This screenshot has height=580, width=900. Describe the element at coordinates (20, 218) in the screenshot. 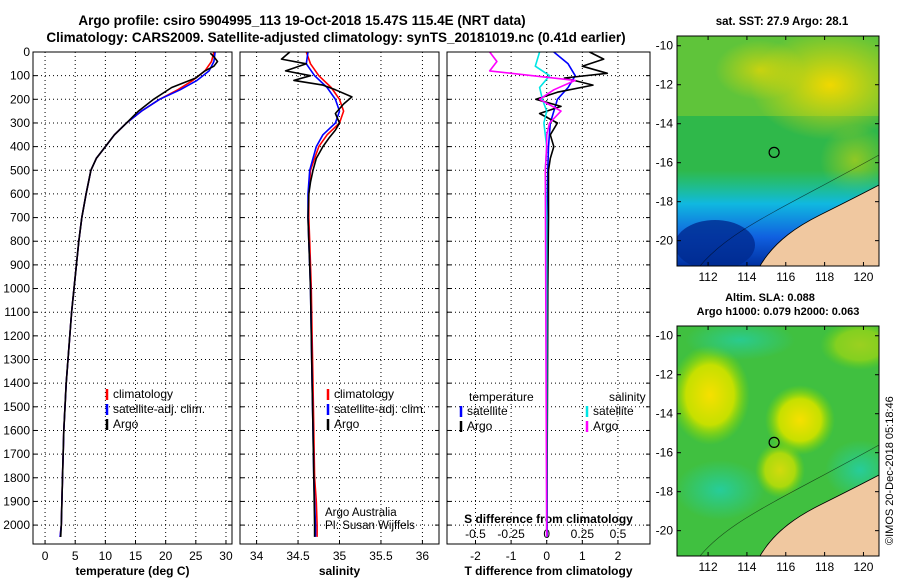

I see `y-tick-label: 700` at that location.